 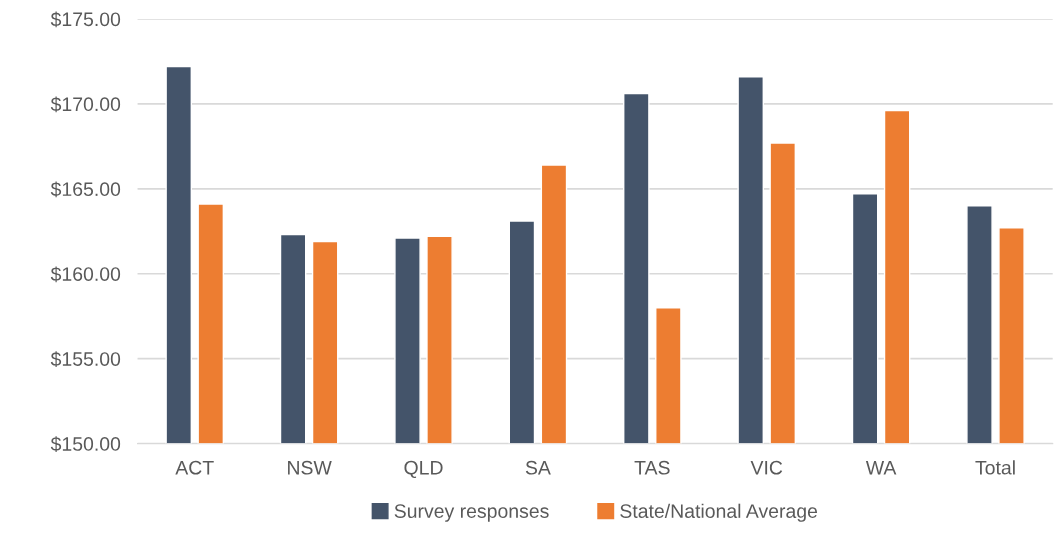 I want to click on y-tick-label: $150.00, so click(x=85, y=444).